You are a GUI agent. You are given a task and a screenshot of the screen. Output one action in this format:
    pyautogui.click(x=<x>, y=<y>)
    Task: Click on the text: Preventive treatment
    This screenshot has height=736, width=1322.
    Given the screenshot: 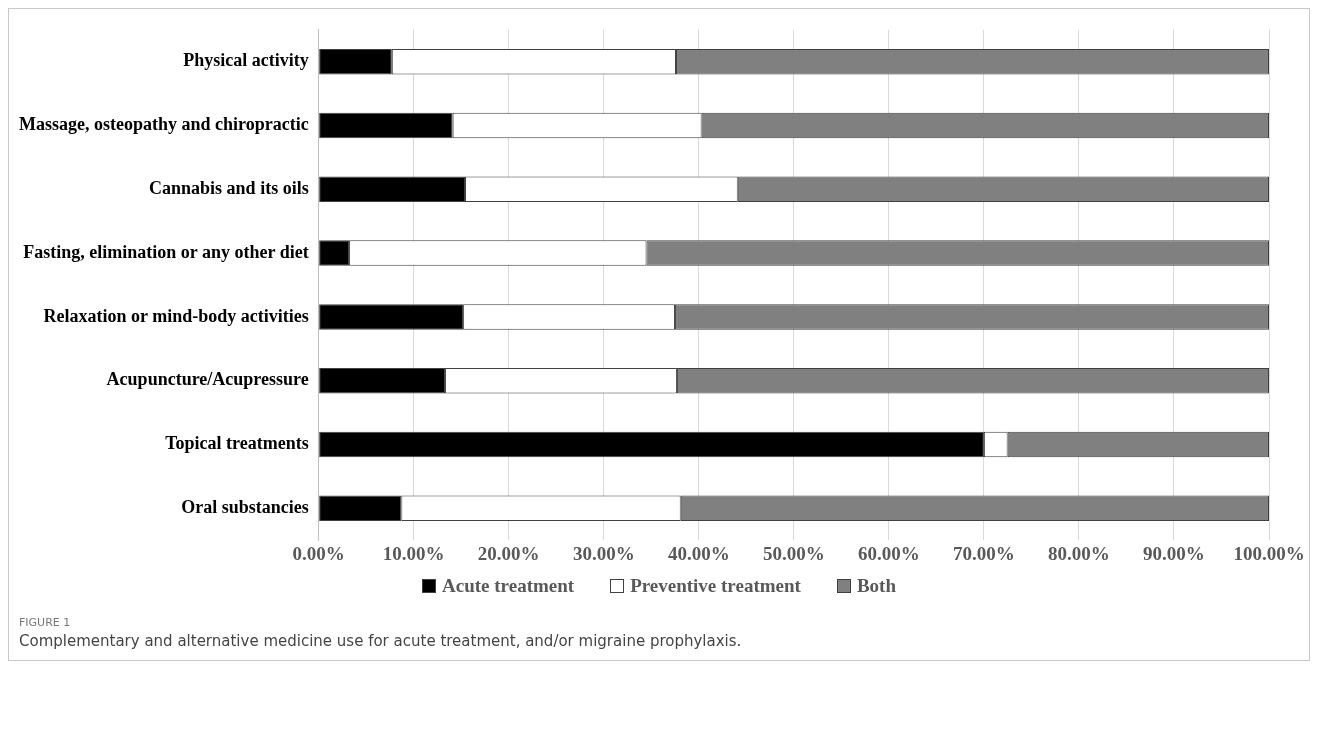 What is the action you would take?
    pyautogui.click(x=715, y=586)
    